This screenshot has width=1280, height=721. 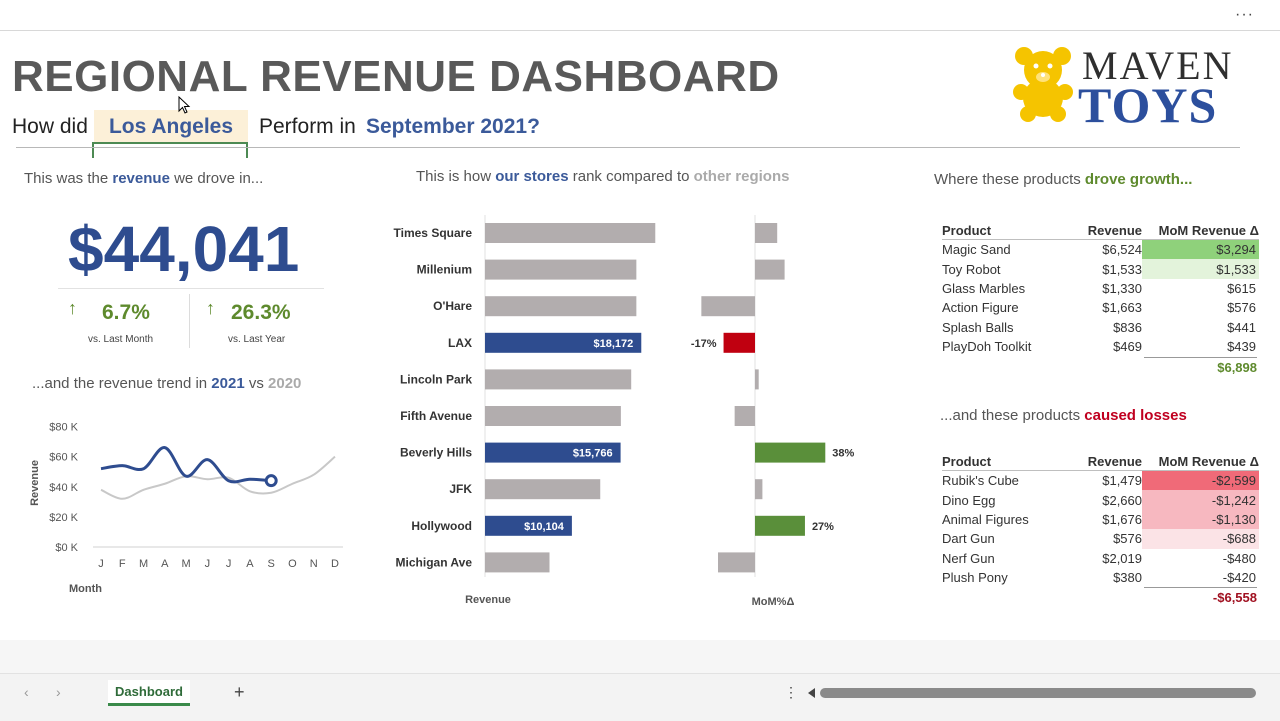 I want to click on delta-cell: -$1,242, so click(x=1200, y=500).